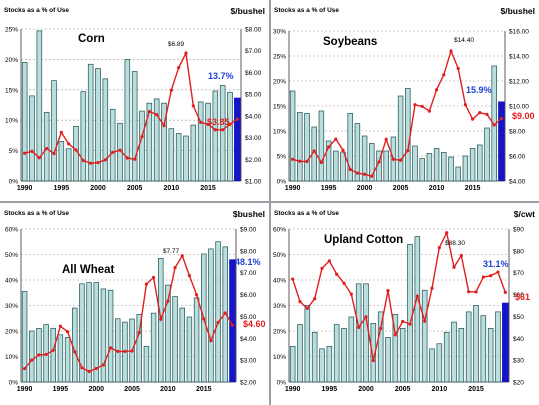 Image resolution: width=539 pixels, height=405 pixels. Describe the element at coordinates (218, 122) in the screenshot. I see `projected-price-annotation: $3.85` at that location.